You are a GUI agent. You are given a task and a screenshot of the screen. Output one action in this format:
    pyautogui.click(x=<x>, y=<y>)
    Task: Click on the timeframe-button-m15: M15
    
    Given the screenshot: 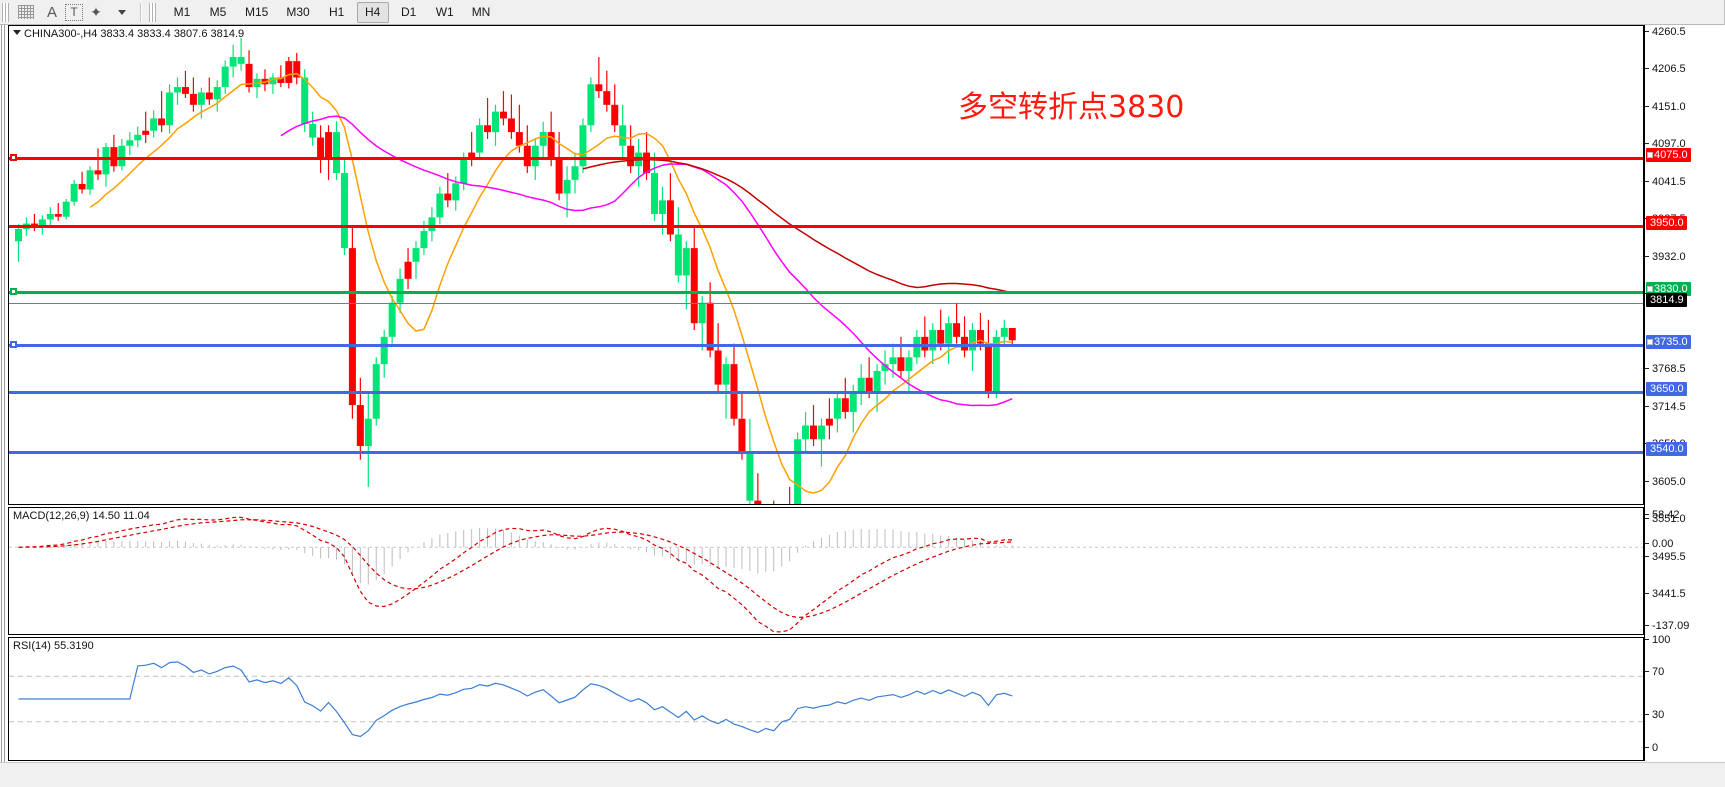 What is the action you would take?
    pyautogui.click(x=257, y=12)
    